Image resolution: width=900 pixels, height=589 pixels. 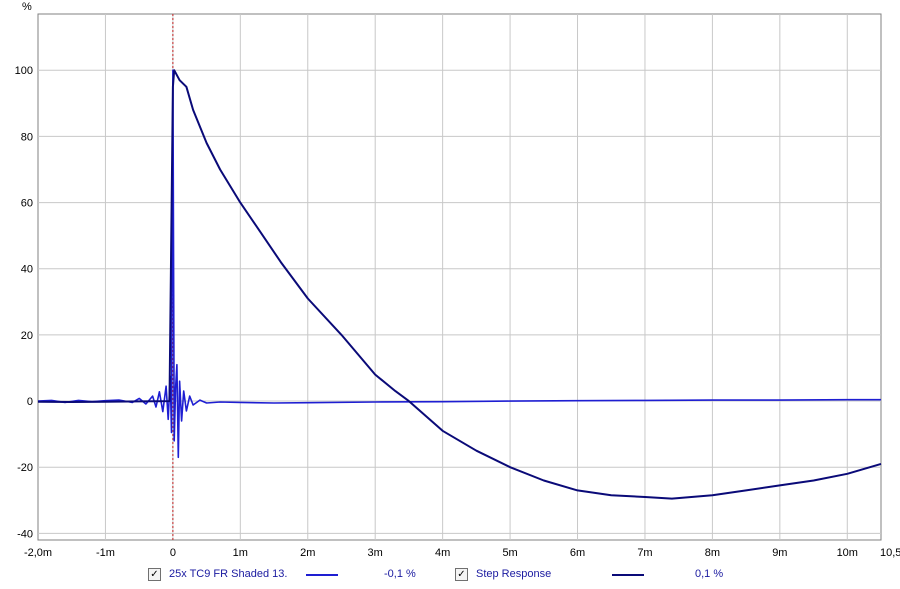 I want to click on x-axis-ticks: -2,0m -1m 0 1m 2m 3m 4m 5m 6m 7m 8m 9m 10m 10,5ms, so click(x=462, y=553).